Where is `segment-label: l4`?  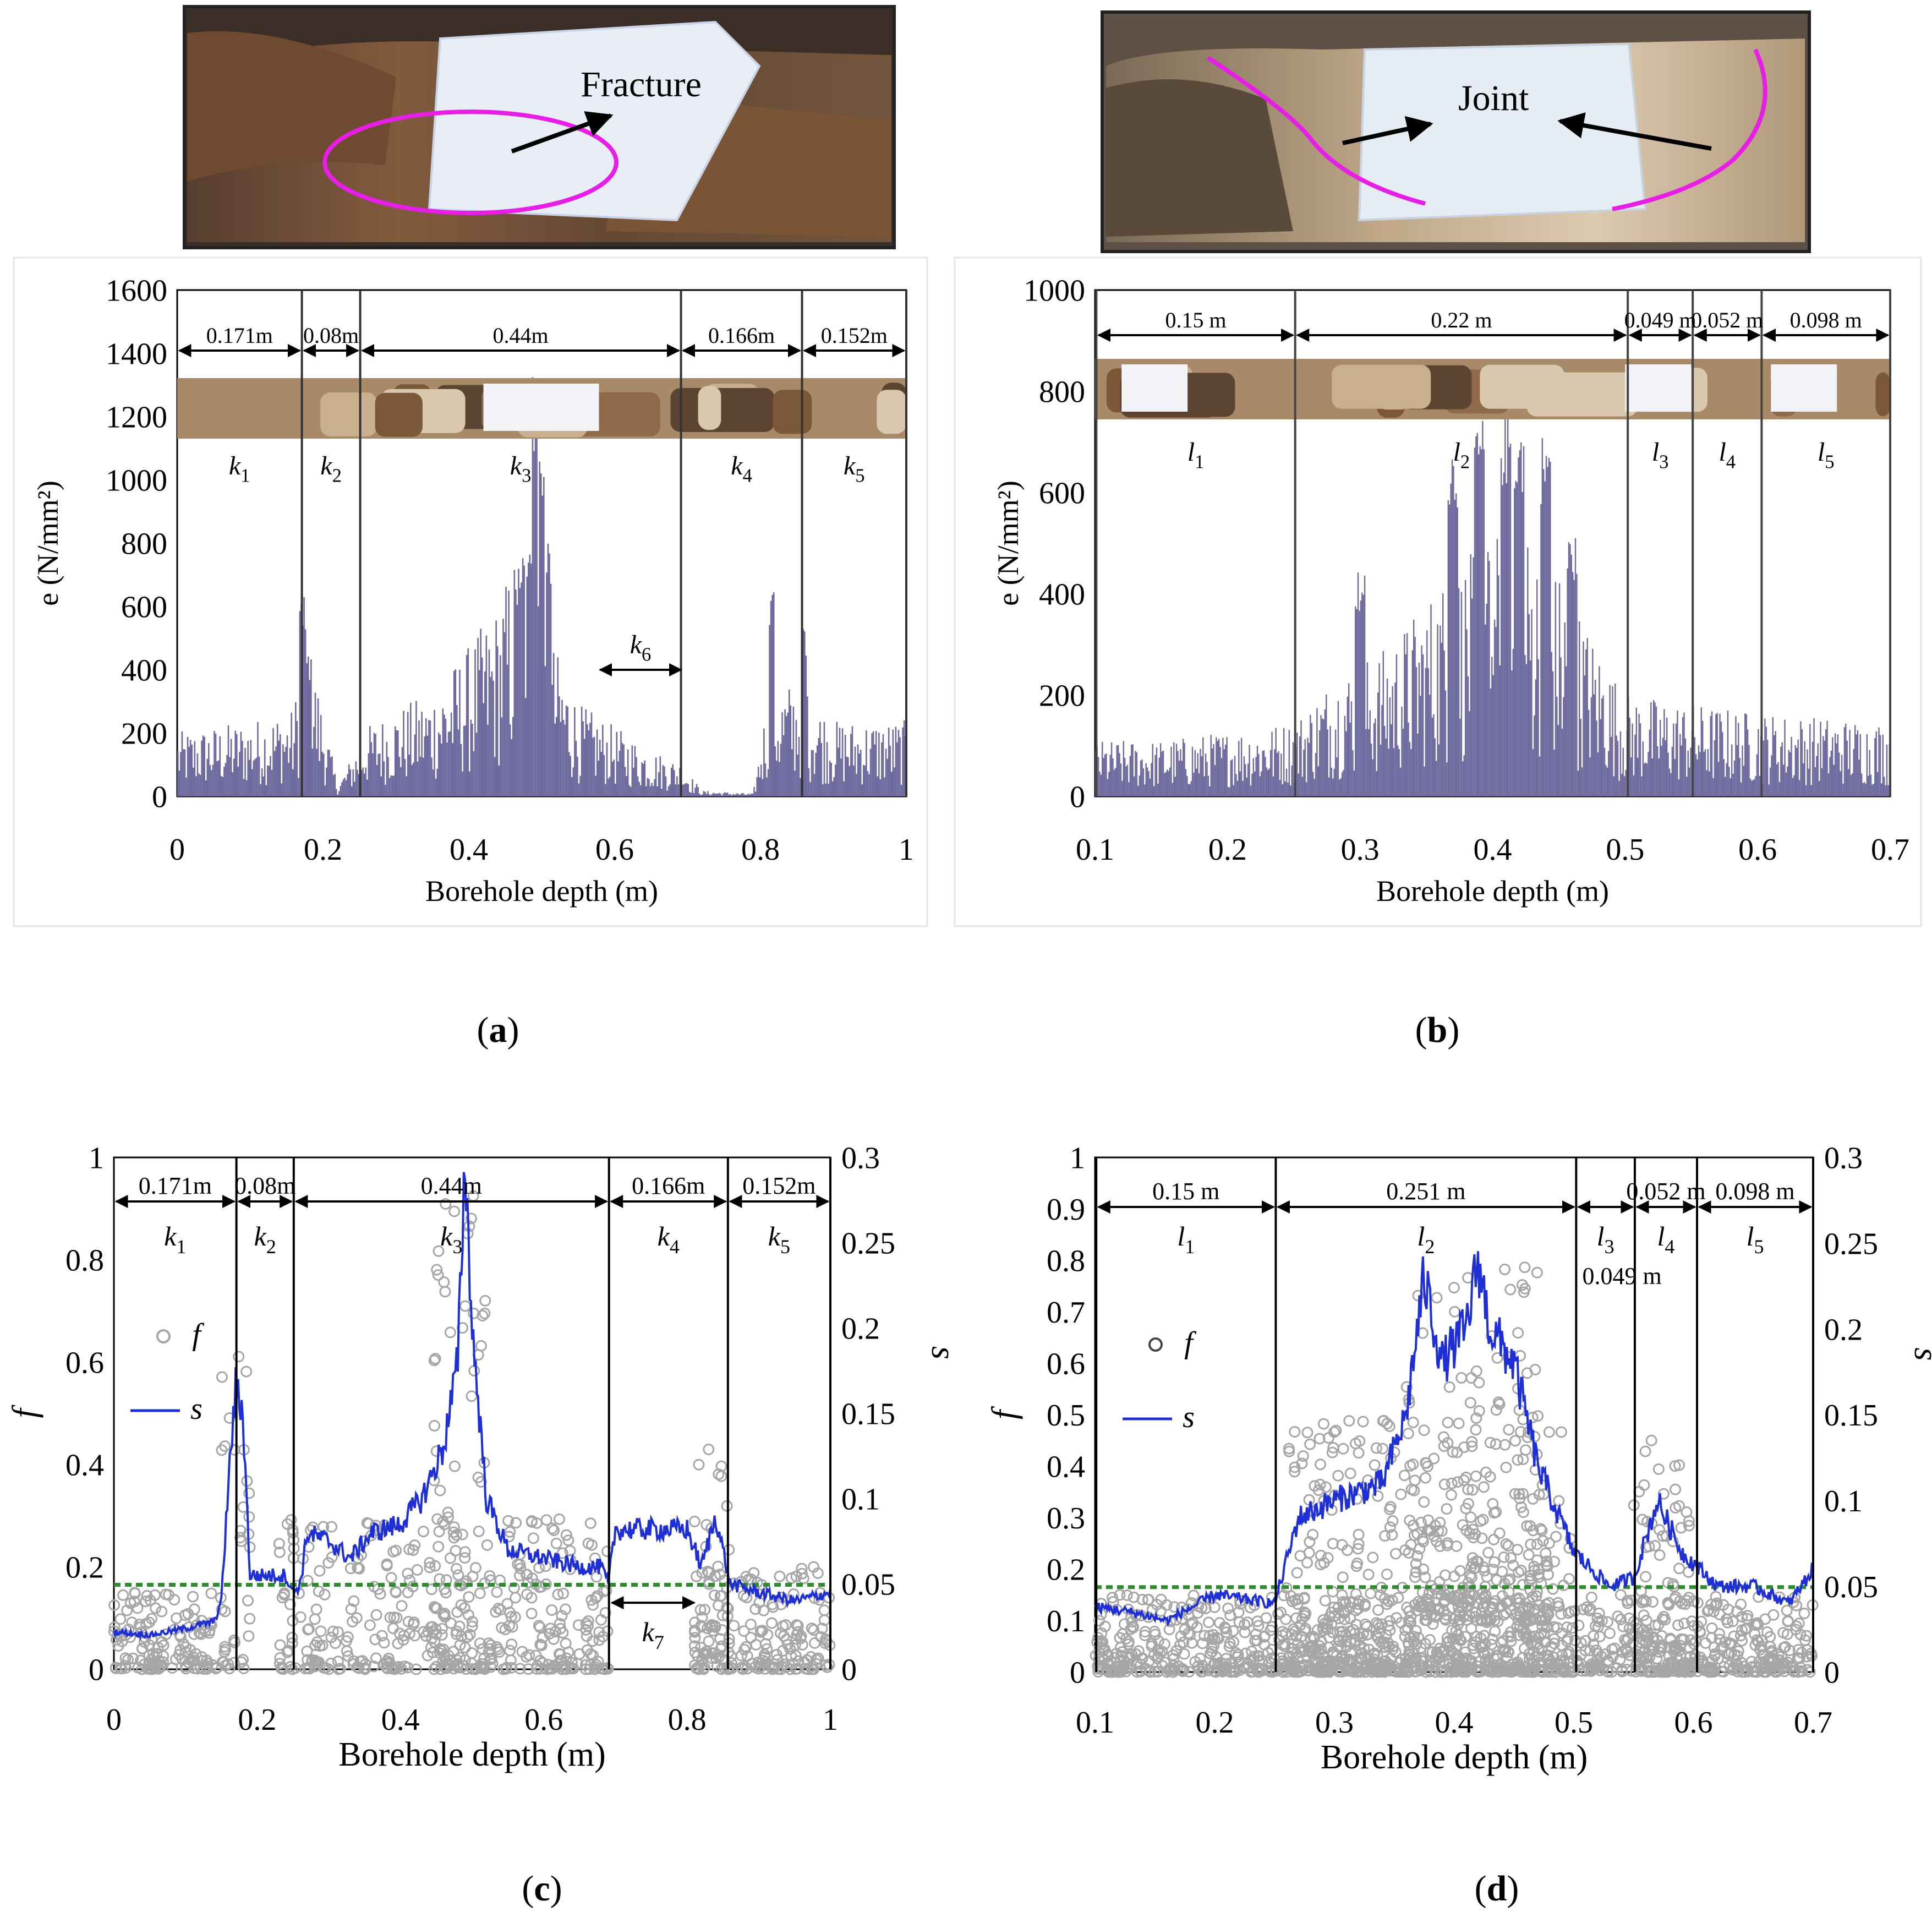 segment-label: l4 is located at coordinates (1727, 455).